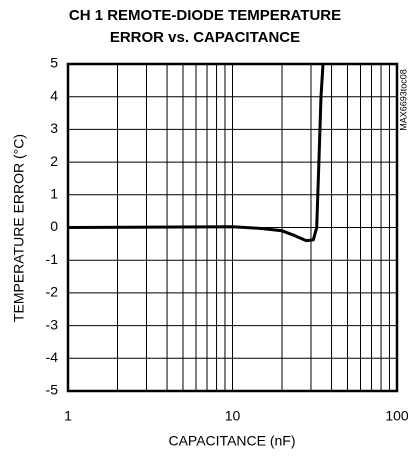  What do you see at coordinates (52, 324) in the screenshot?
I see `y-tick-label: -3` at bounding box center [52, 324].